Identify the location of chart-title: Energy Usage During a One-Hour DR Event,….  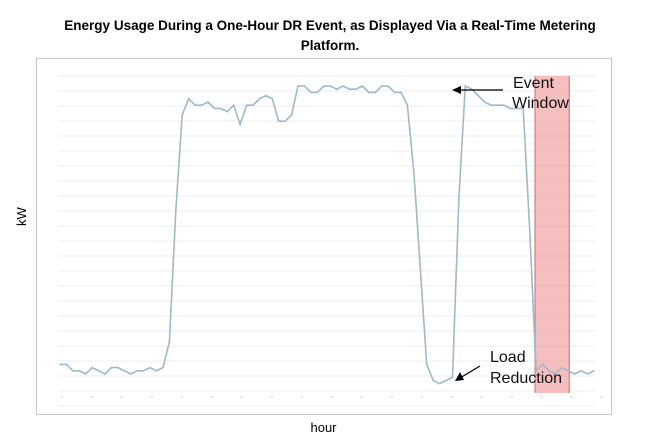
(330, 35).